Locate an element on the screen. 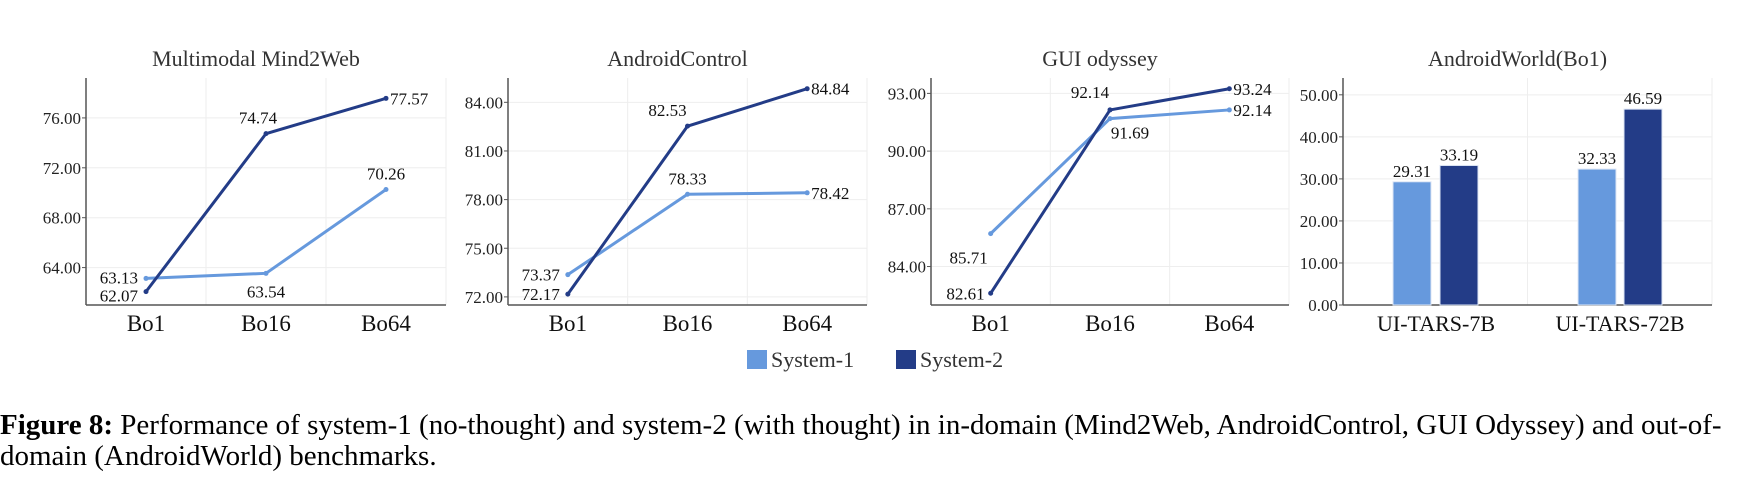 This screenshot has height=494, width=1744. y-tick-label: 75.00 is located at coordinates (484, 248).